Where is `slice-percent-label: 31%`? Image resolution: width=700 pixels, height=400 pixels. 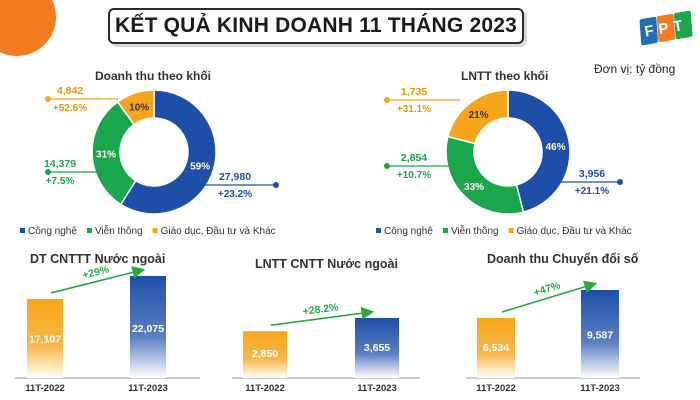
slice-percent-label: 31% is located at coordinates (106, 155).